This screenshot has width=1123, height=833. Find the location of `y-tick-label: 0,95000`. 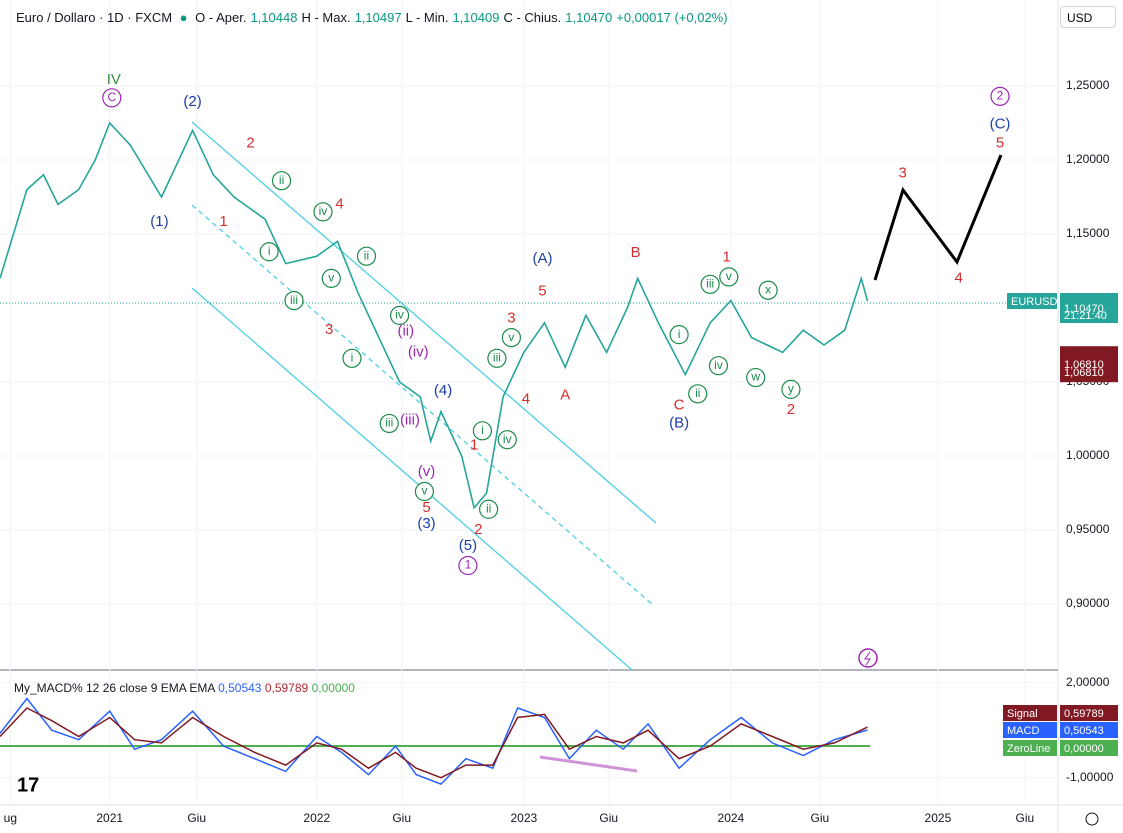

y-tick-label: 0,95000 is located at coordinates (1088, 529).